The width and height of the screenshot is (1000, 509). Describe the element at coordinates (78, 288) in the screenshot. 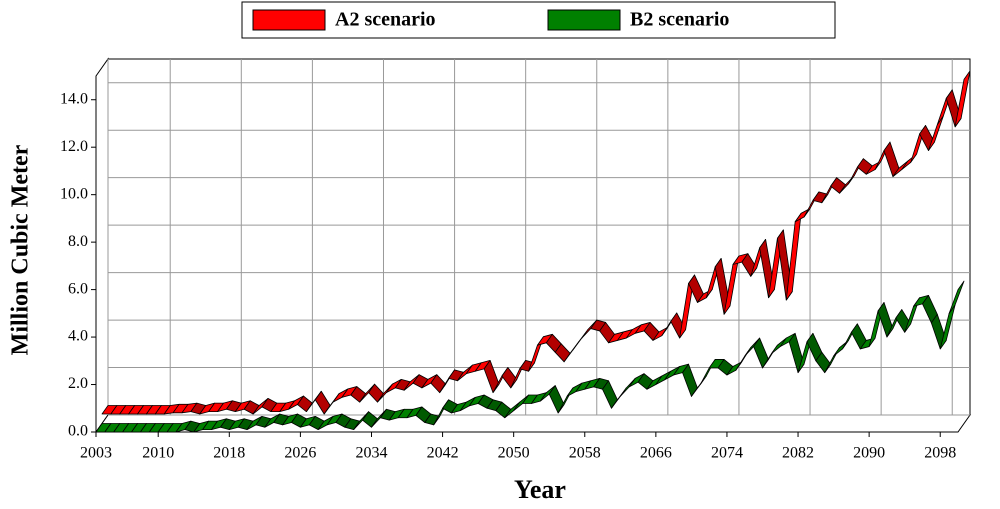

I see `y-tick-label: 6.0` at that location.